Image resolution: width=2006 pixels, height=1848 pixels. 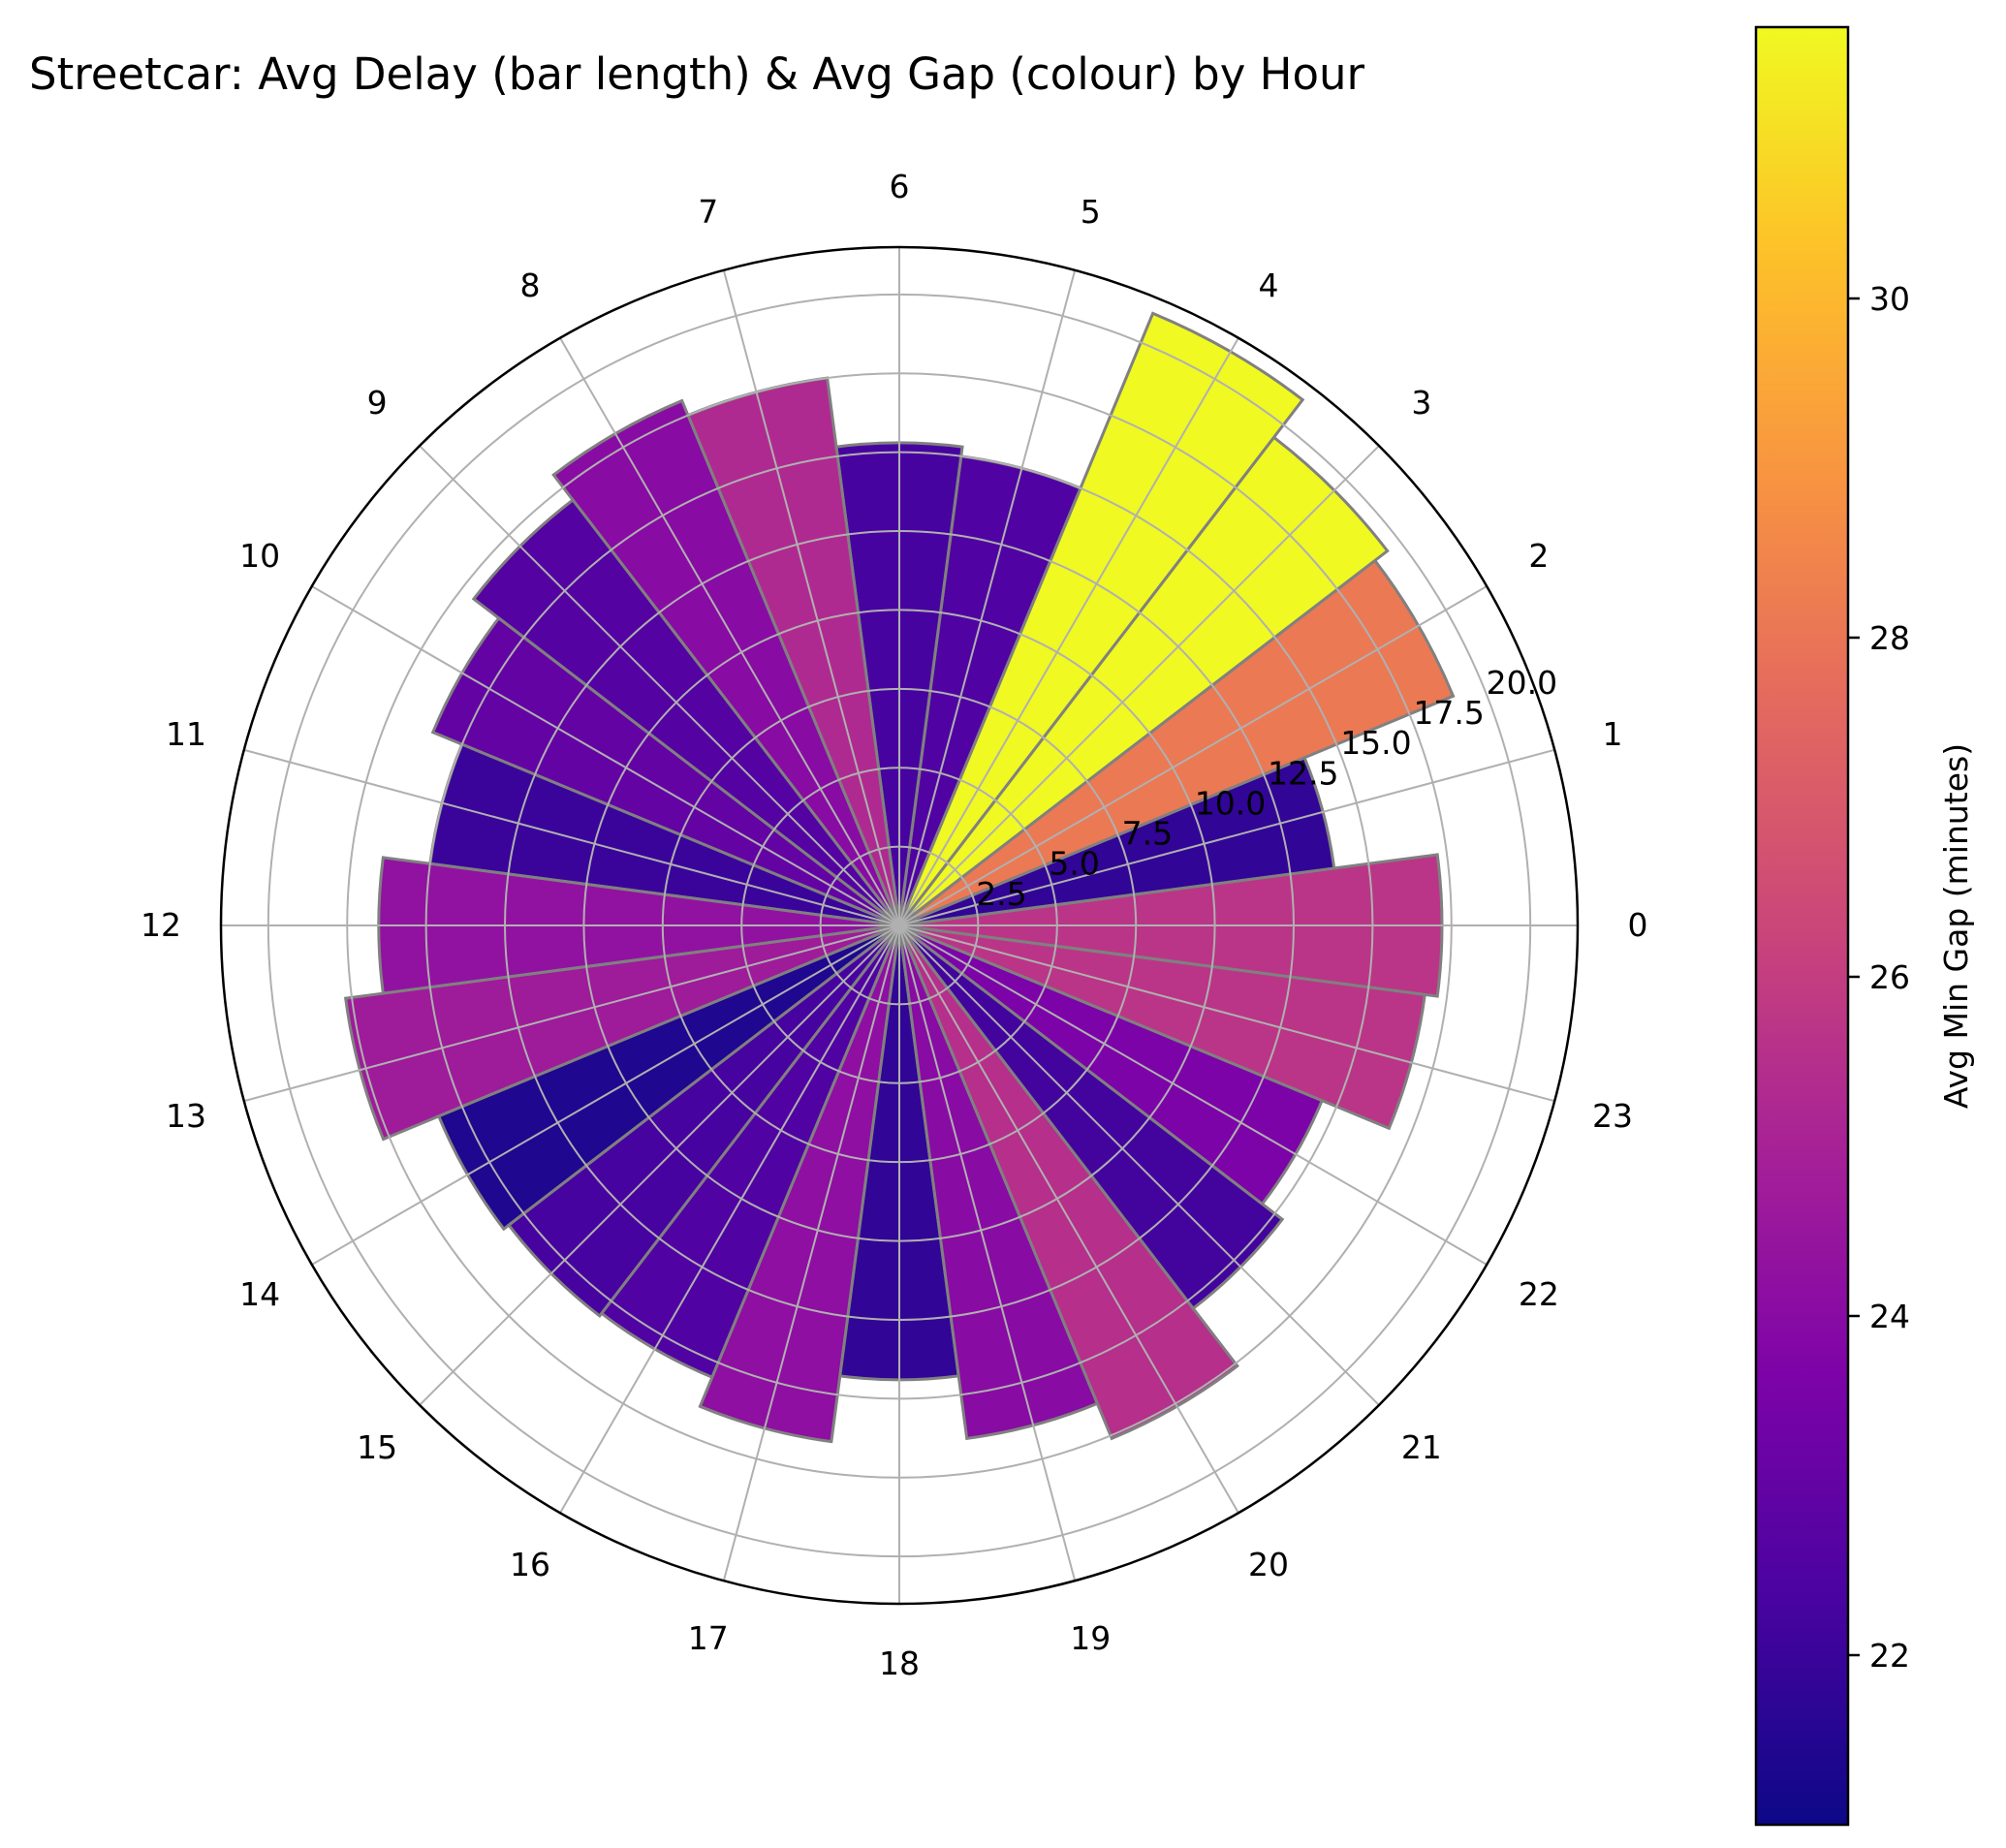 I want to click on colorbar: 22 24 26 28 30 Avg Min Gap (minutes), so click(x=1864, y=926).